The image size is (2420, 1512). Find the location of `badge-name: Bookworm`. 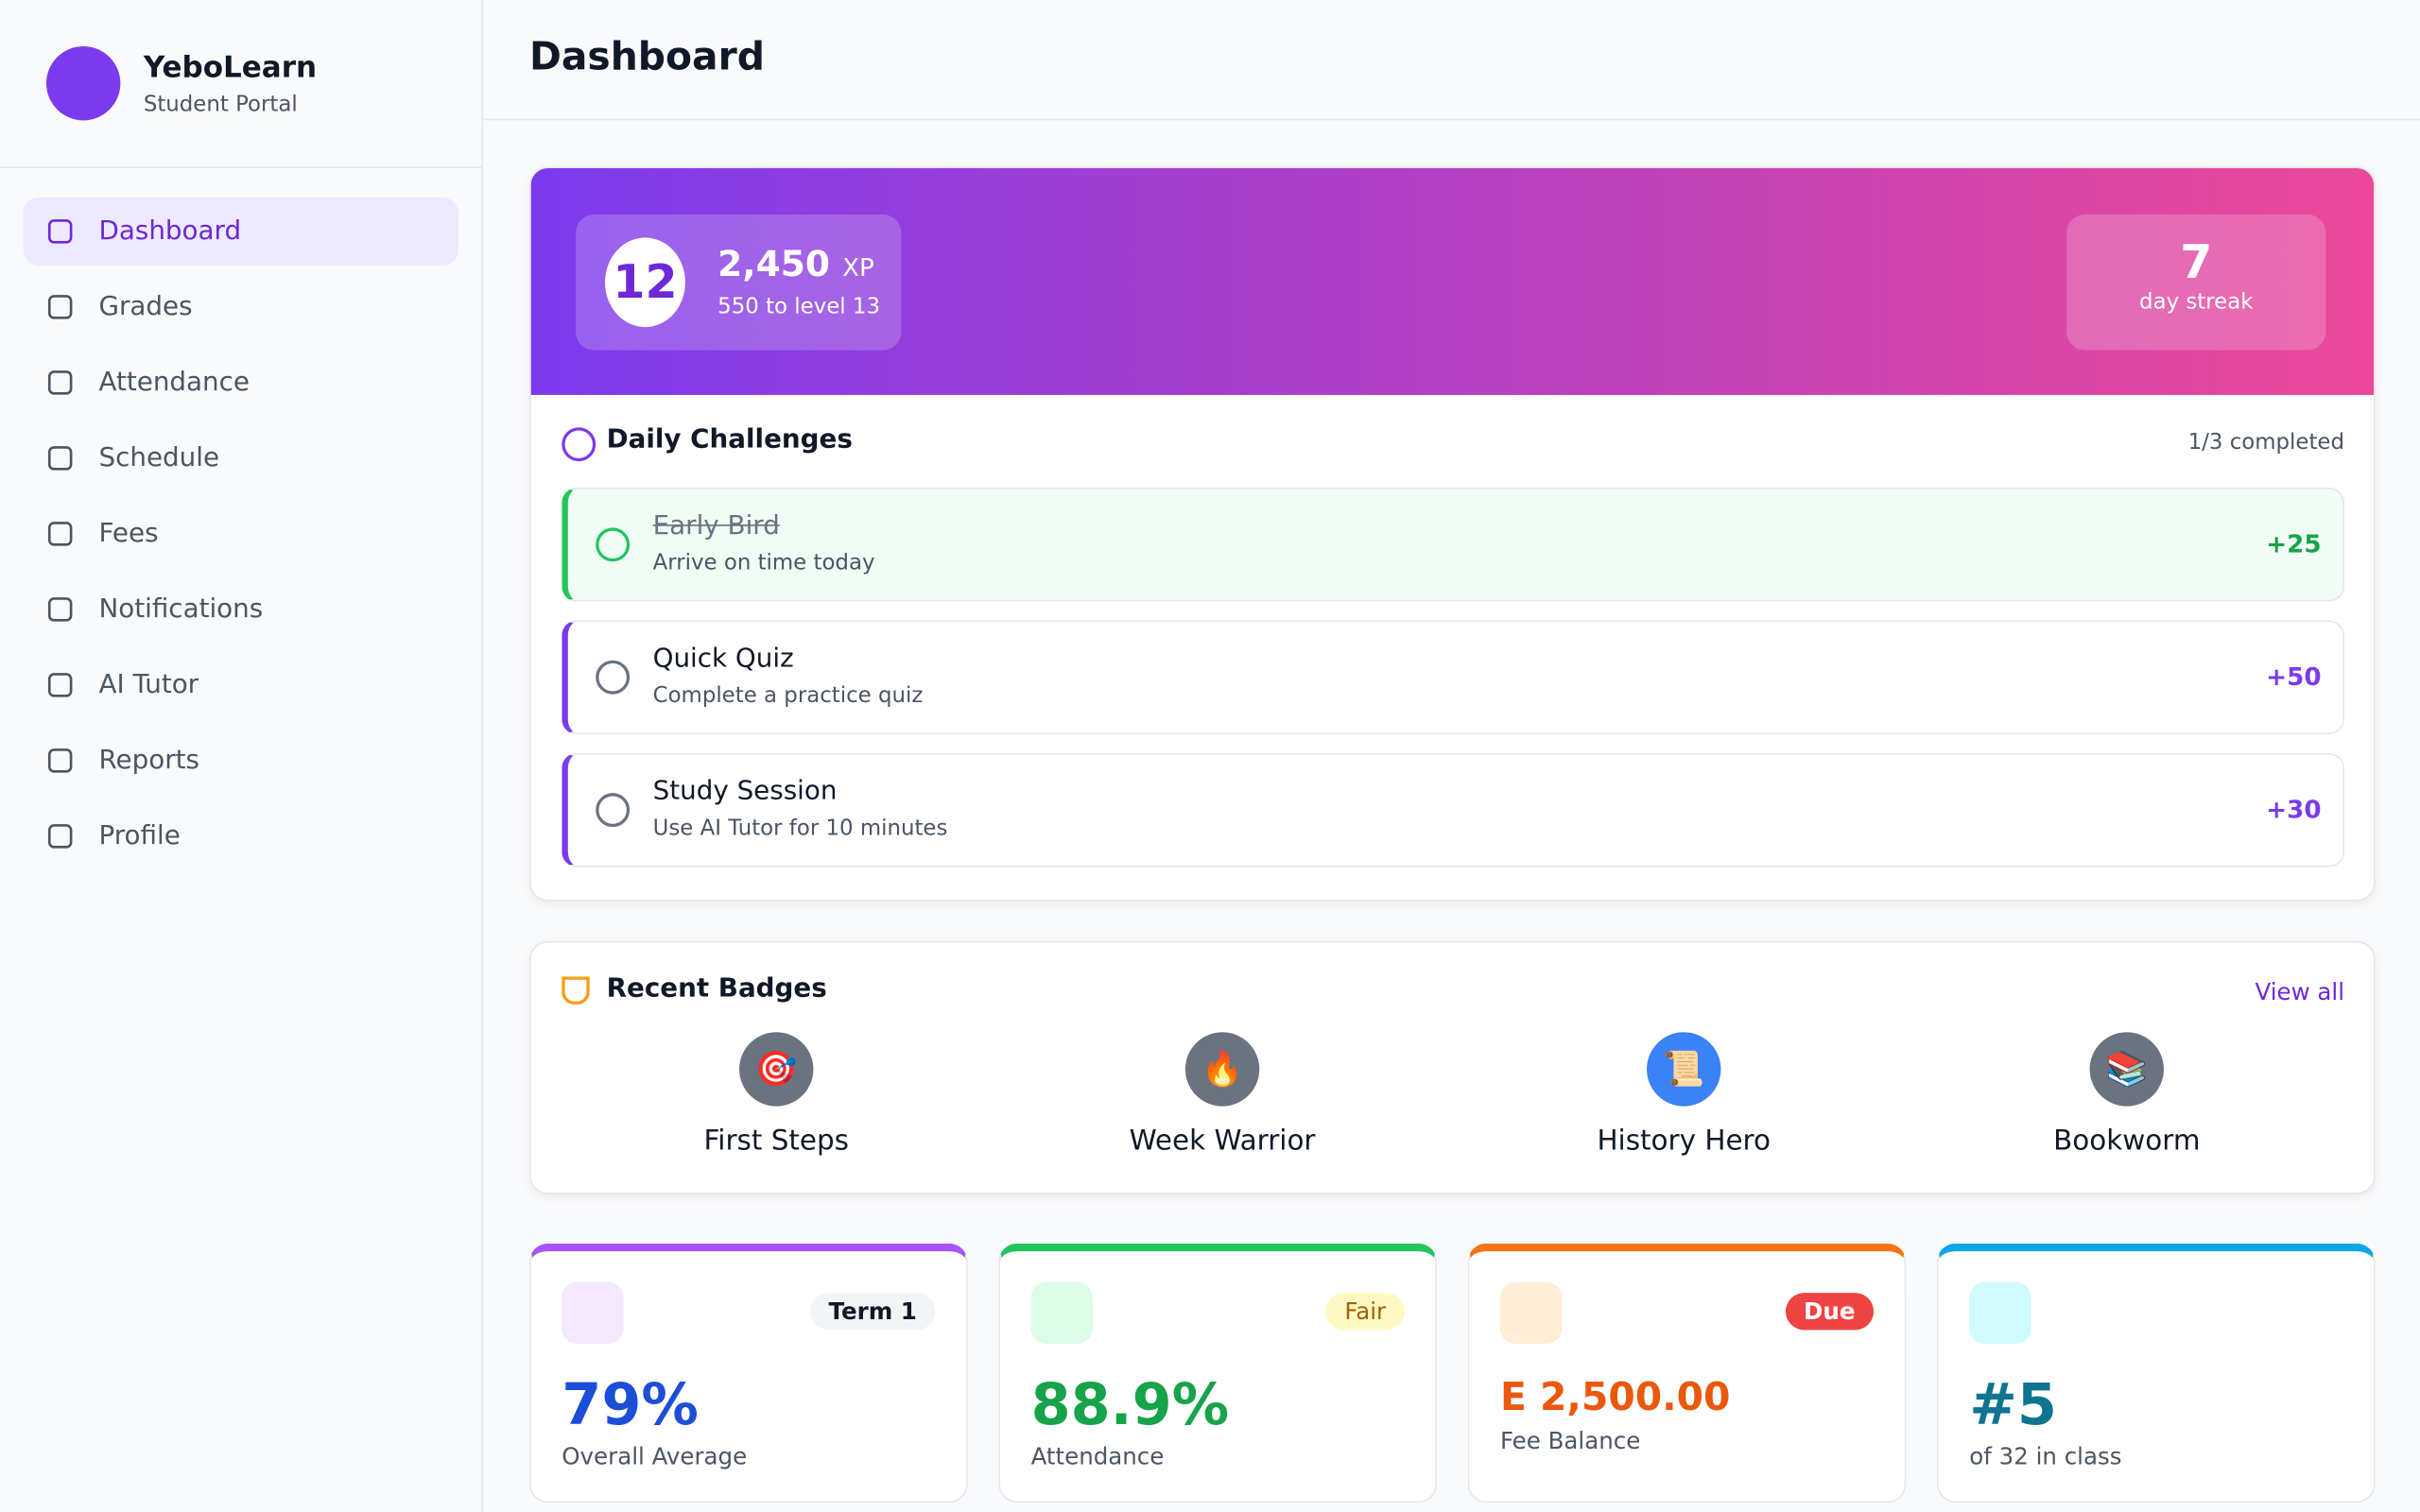

badge-name: Bookworm is located at coordinates (2127, 1141).